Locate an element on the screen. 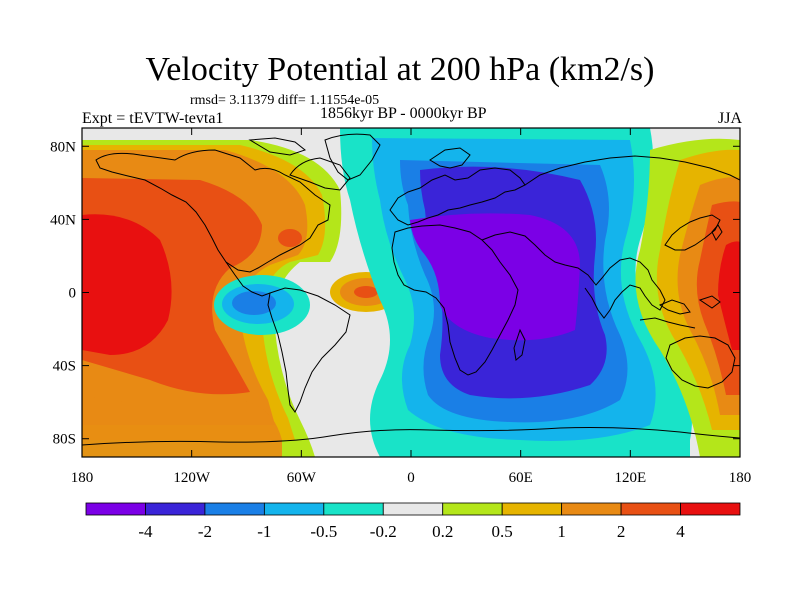 The width and height of the screenshot is (800, 600). lon-tick-label: 120W is located at coordinates (192, 478).